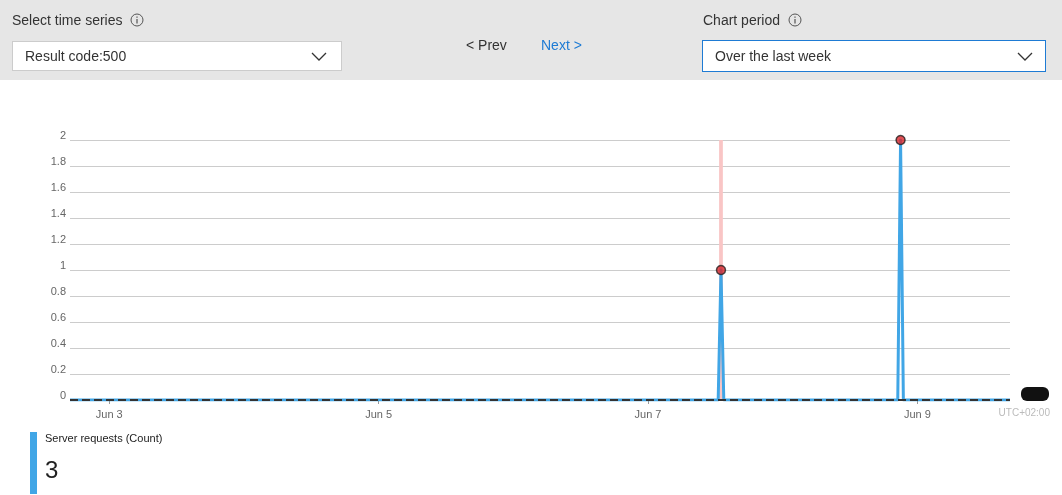 This screenshot has height=495, width=1062. I want to click on x-tick-label: Jun 3, so click(109, 413).